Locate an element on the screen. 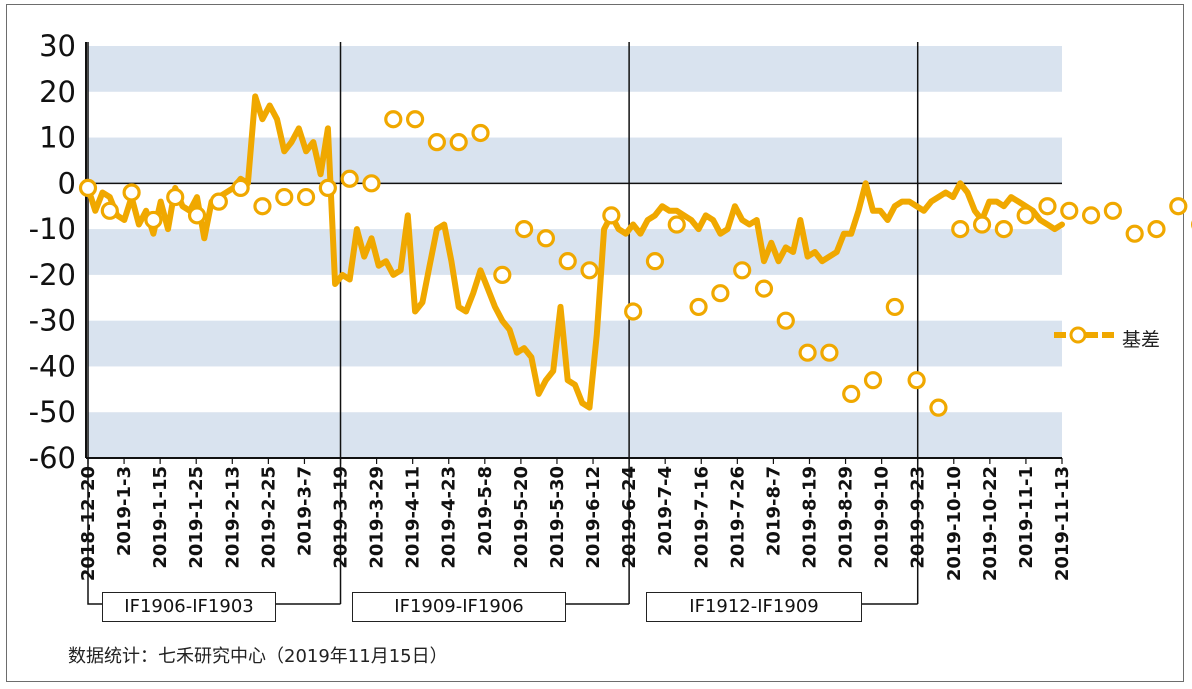 The image size is (1192, 689). x-tick-label: 2019-1-15 is located at coordinates (160, 517).